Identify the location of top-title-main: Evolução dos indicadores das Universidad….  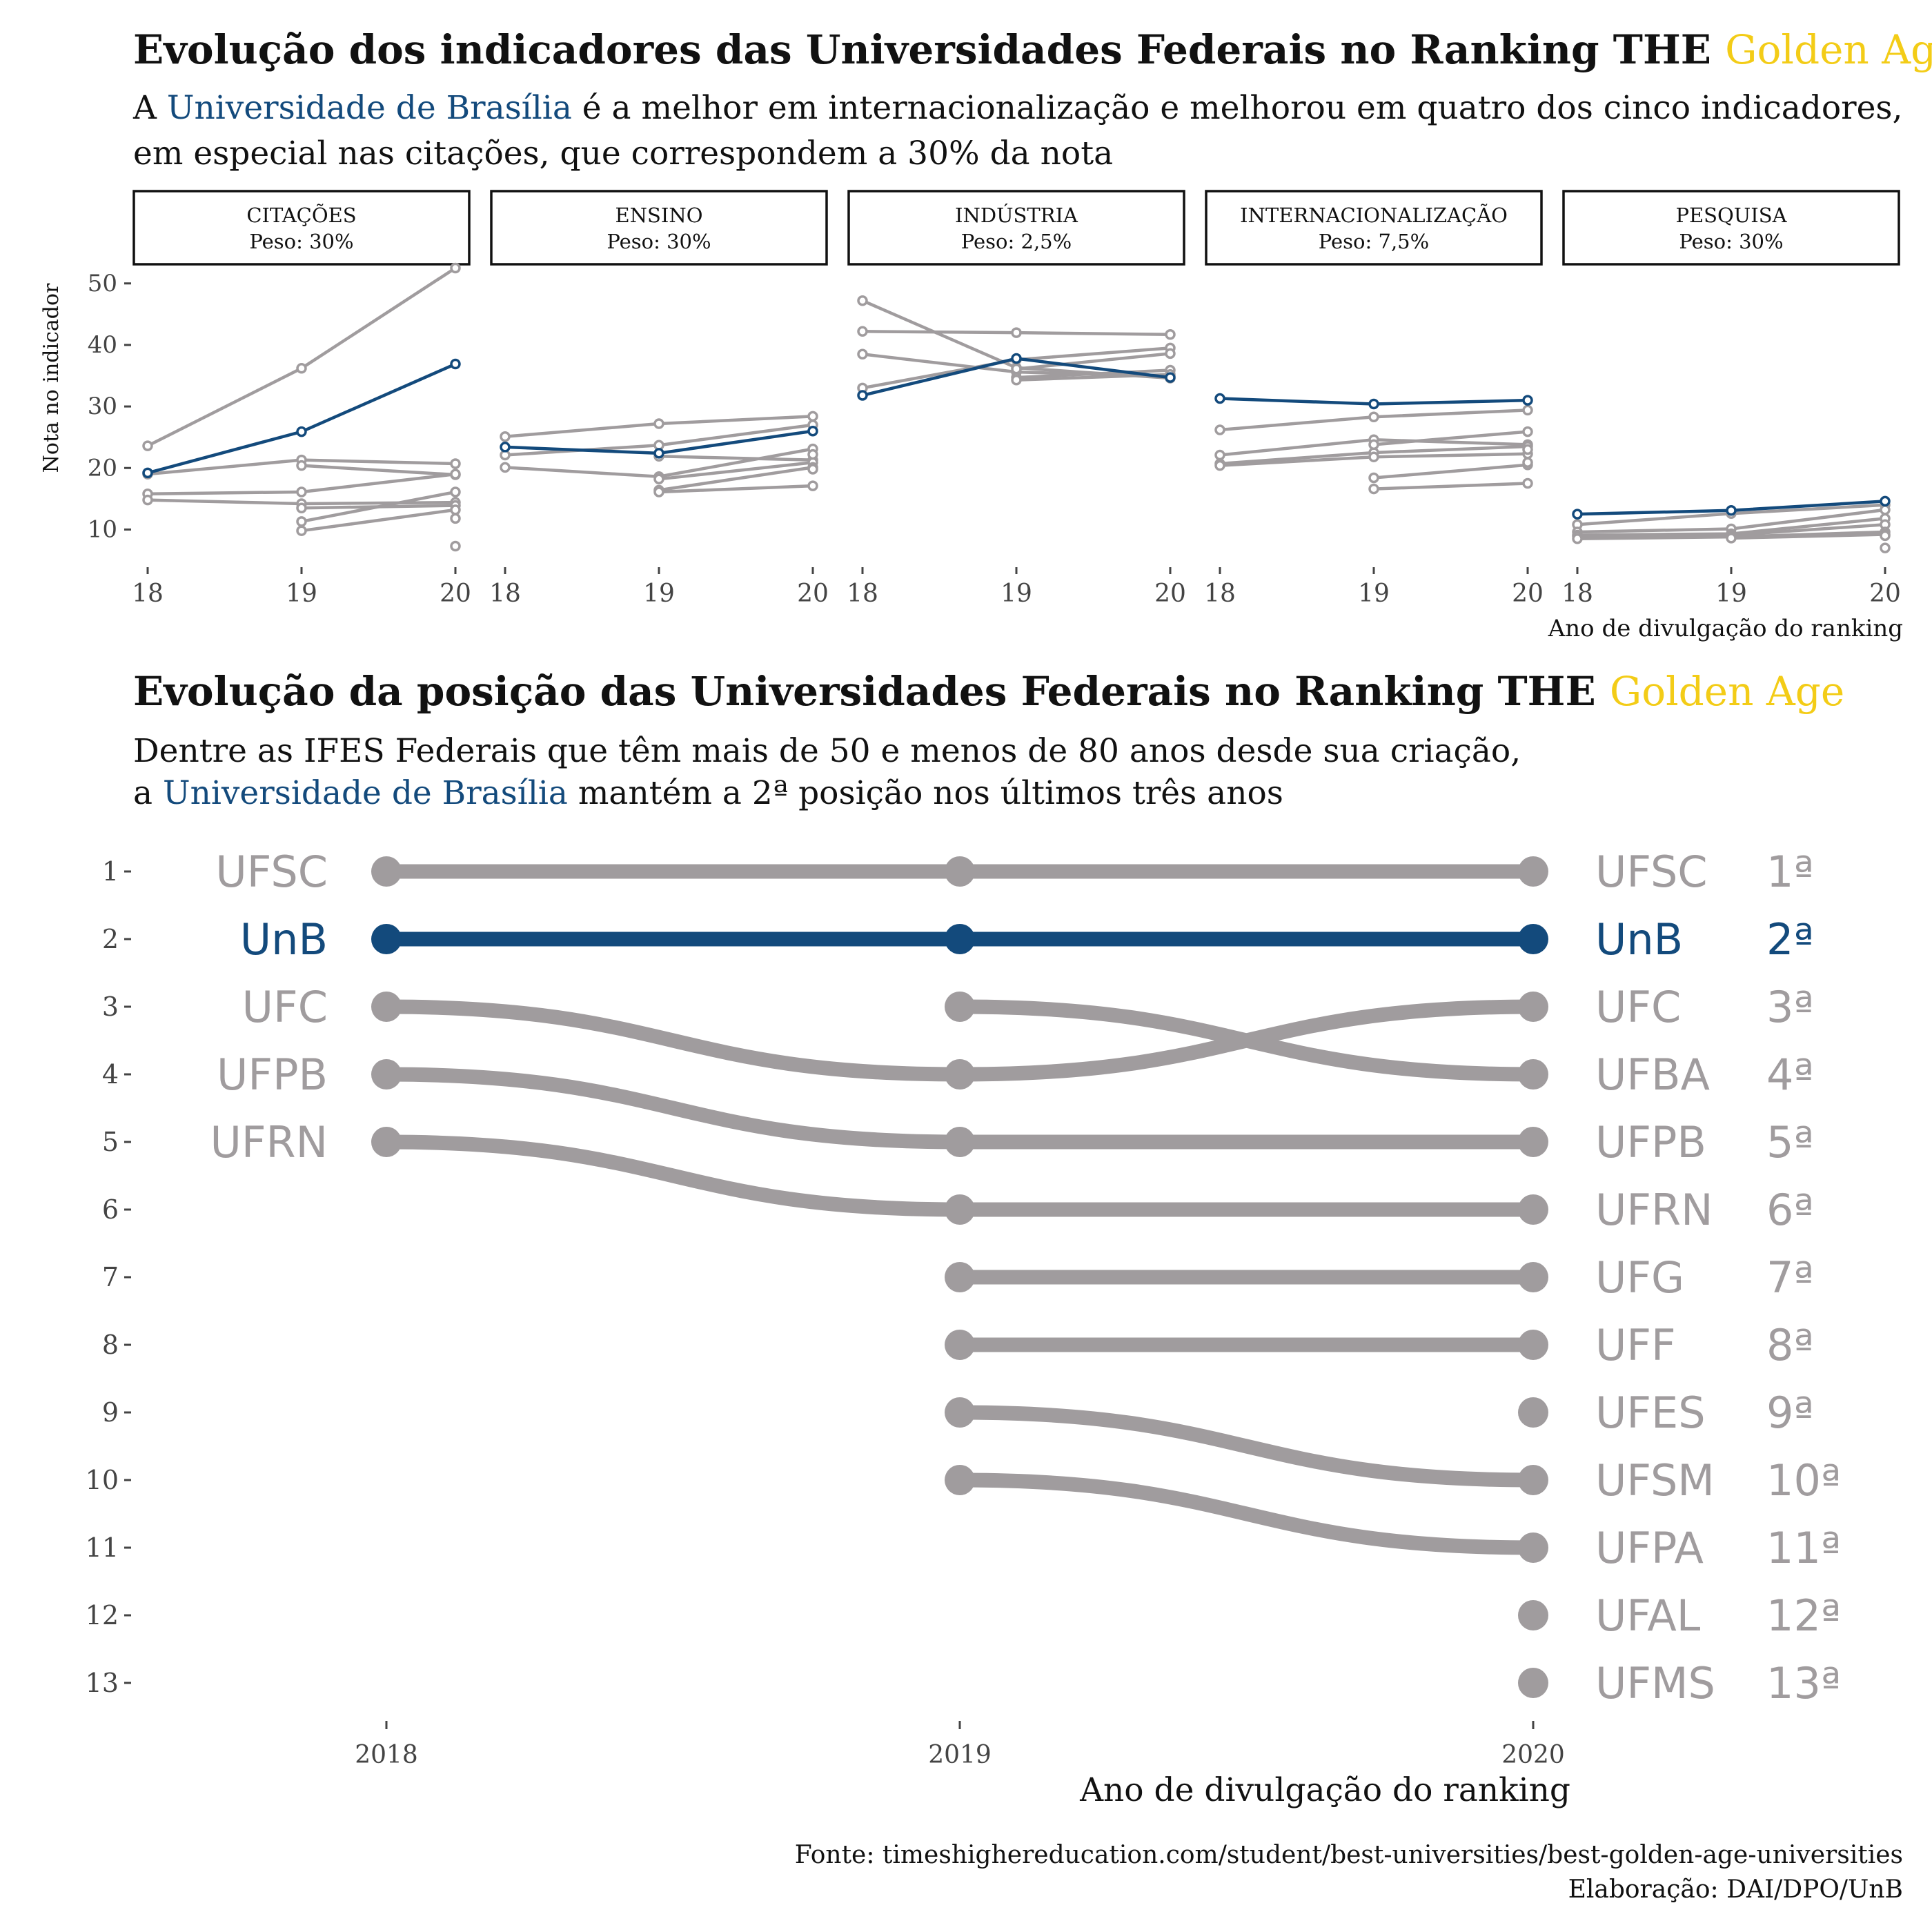
(929, 49).